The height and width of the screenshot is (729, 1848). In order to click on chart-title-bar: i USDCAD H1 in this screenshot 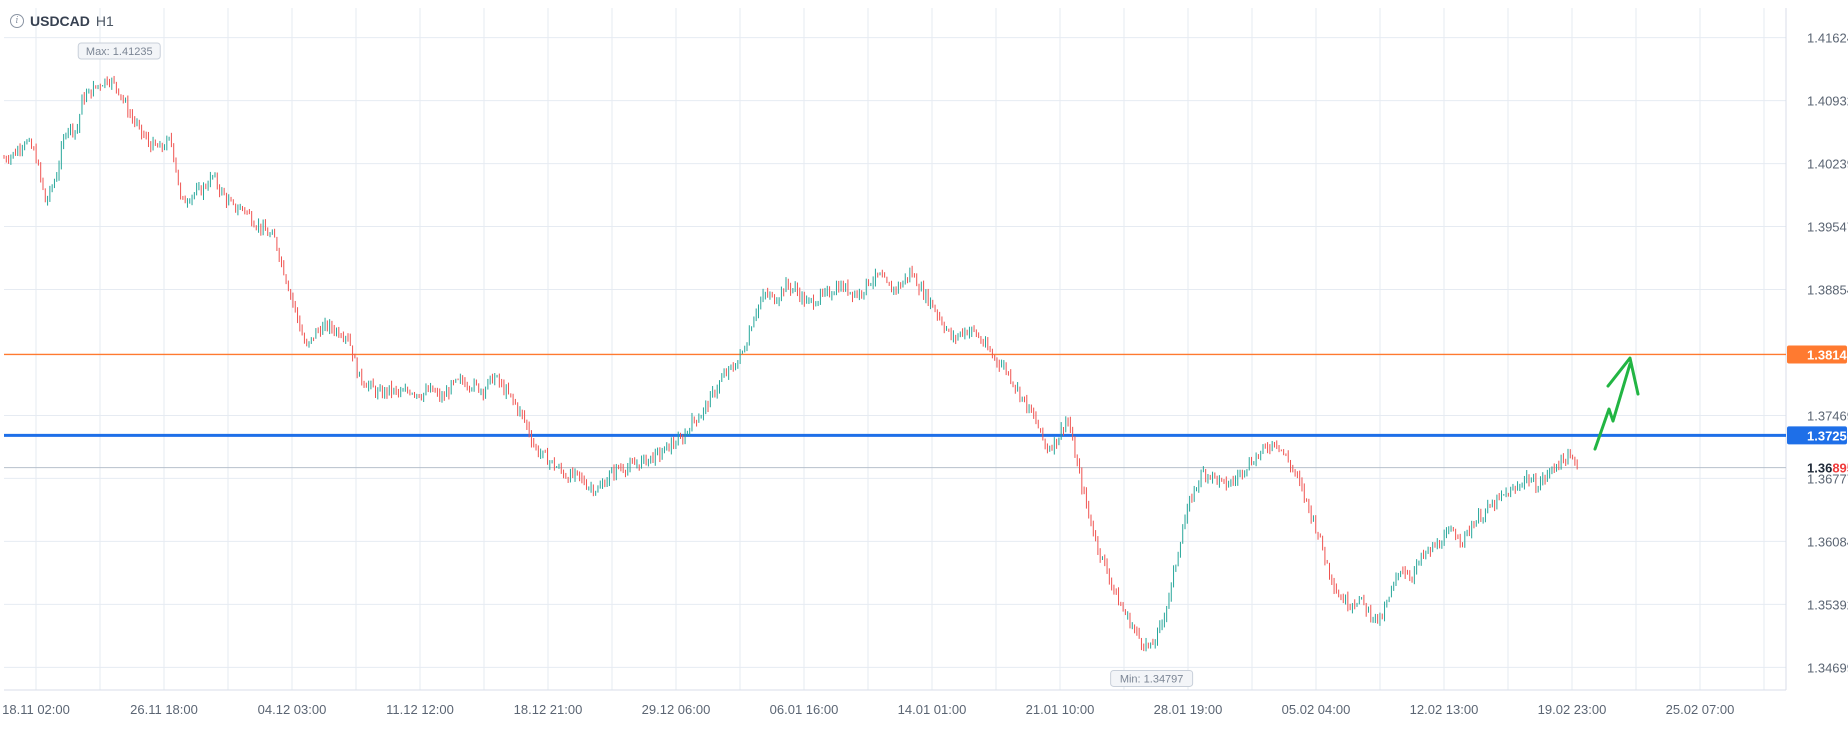, I will do `click(62, 21)`.